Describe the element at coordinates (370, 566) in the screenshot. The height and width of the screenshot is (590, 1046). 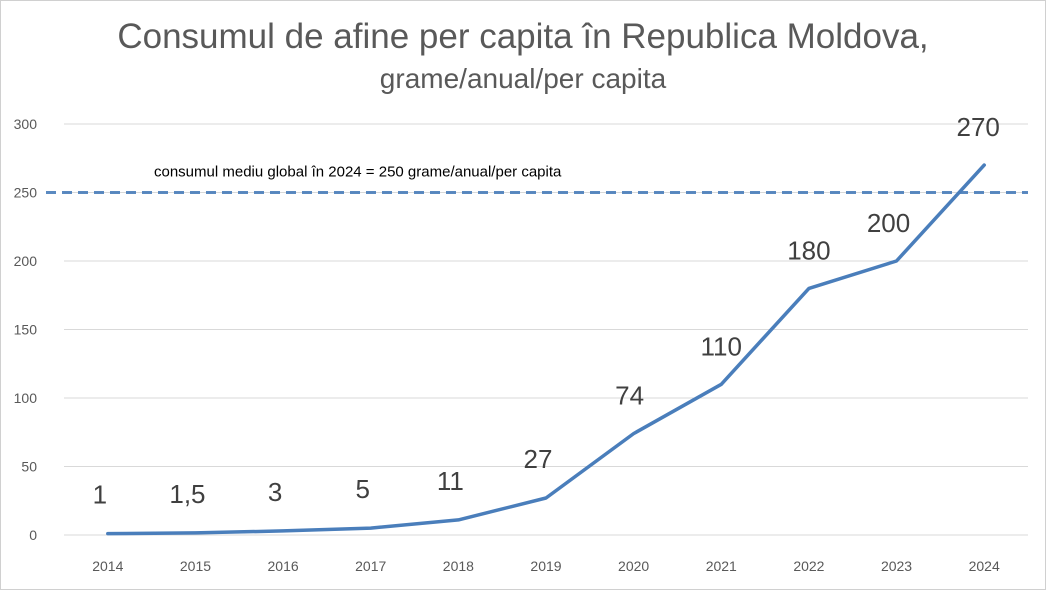
I see `x-tick-label-2017: 2017` at that location.